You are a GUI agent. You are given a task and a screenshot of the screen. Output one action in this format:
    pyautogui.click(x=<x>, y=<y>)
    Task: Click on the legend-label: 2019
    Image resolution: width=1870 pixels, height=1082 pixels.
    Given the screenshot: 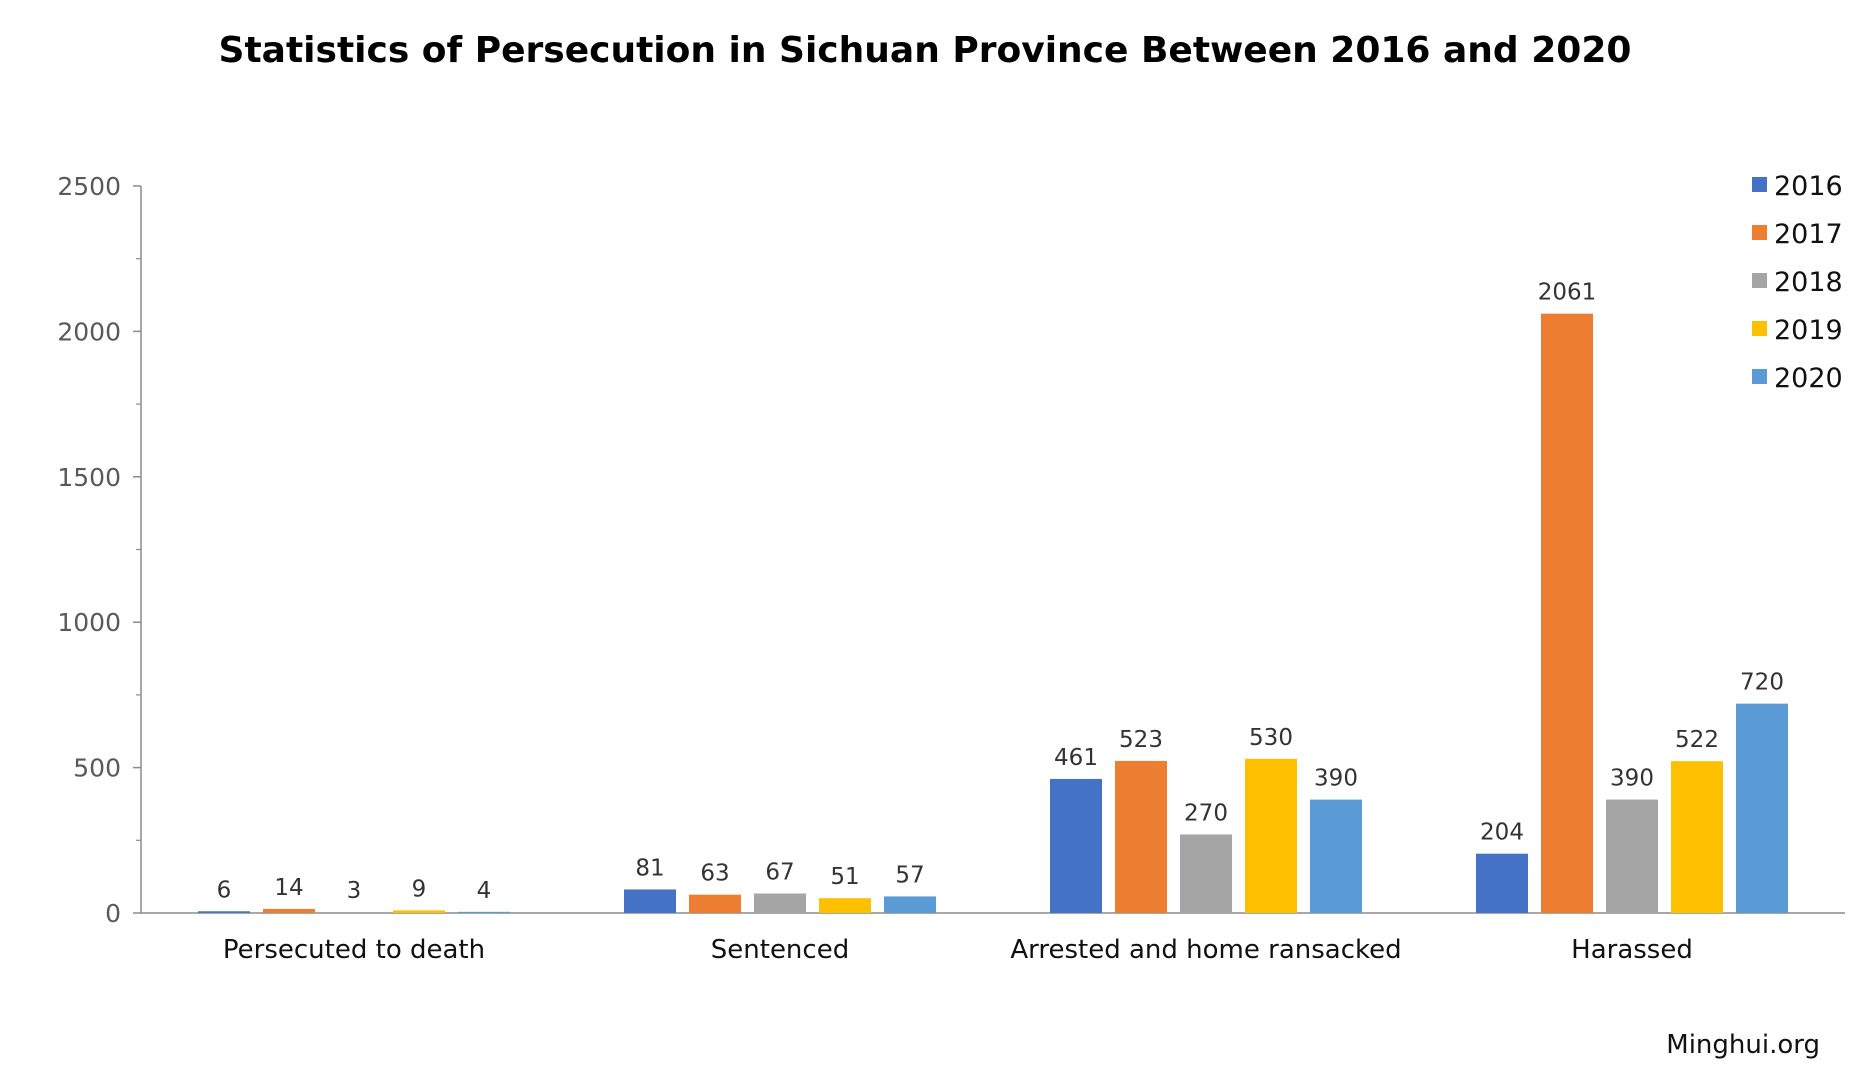 What is the action you would take?
    pyautogui.click(x=1808, y=330)
    